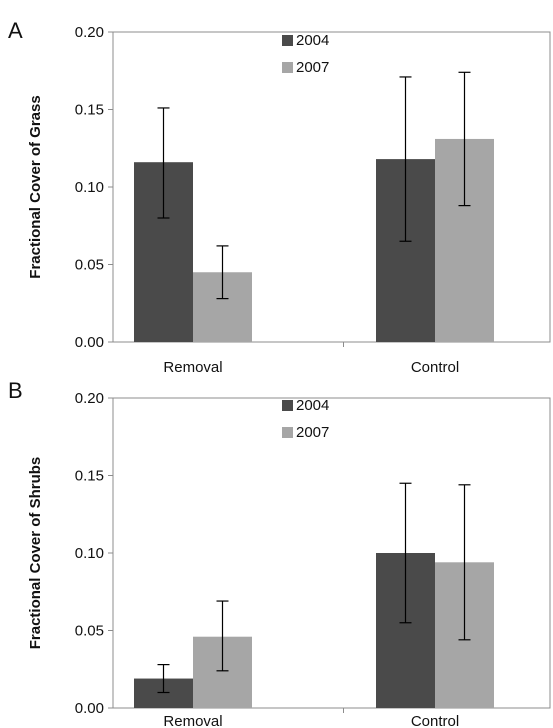  I want to click on panel-label: A, so click(15, 30).